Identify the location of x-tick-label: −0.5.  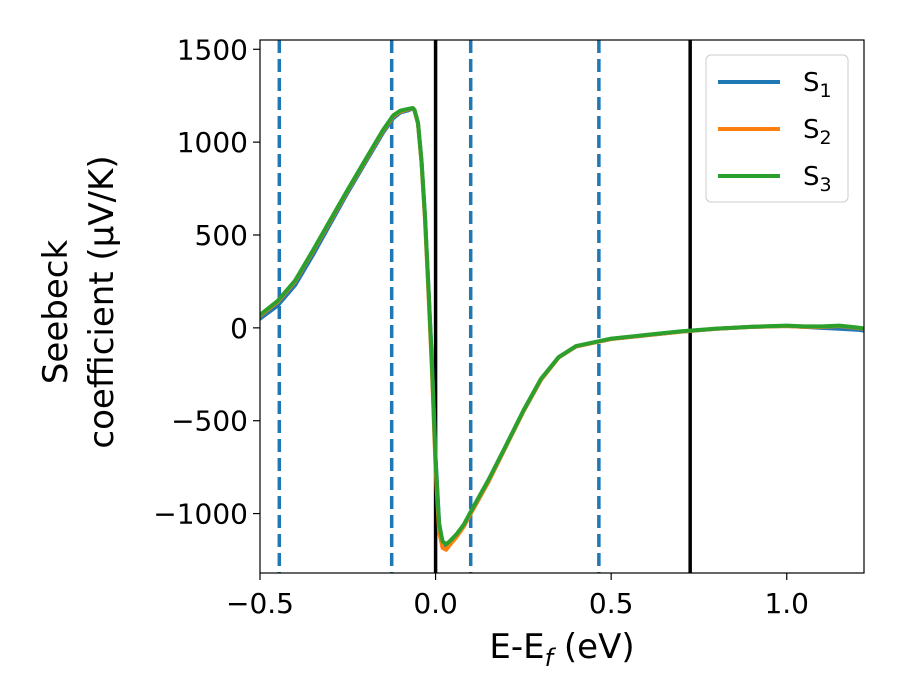
(260, 603).